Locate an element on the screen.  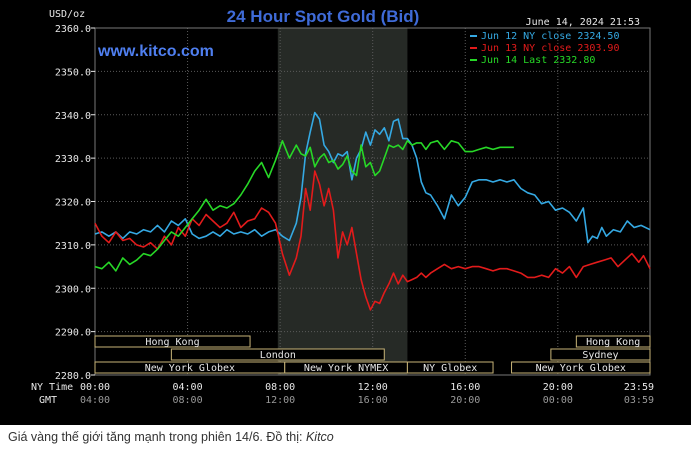
x-tick-label-ny: 23:59 is located at coordinates (639, 387).